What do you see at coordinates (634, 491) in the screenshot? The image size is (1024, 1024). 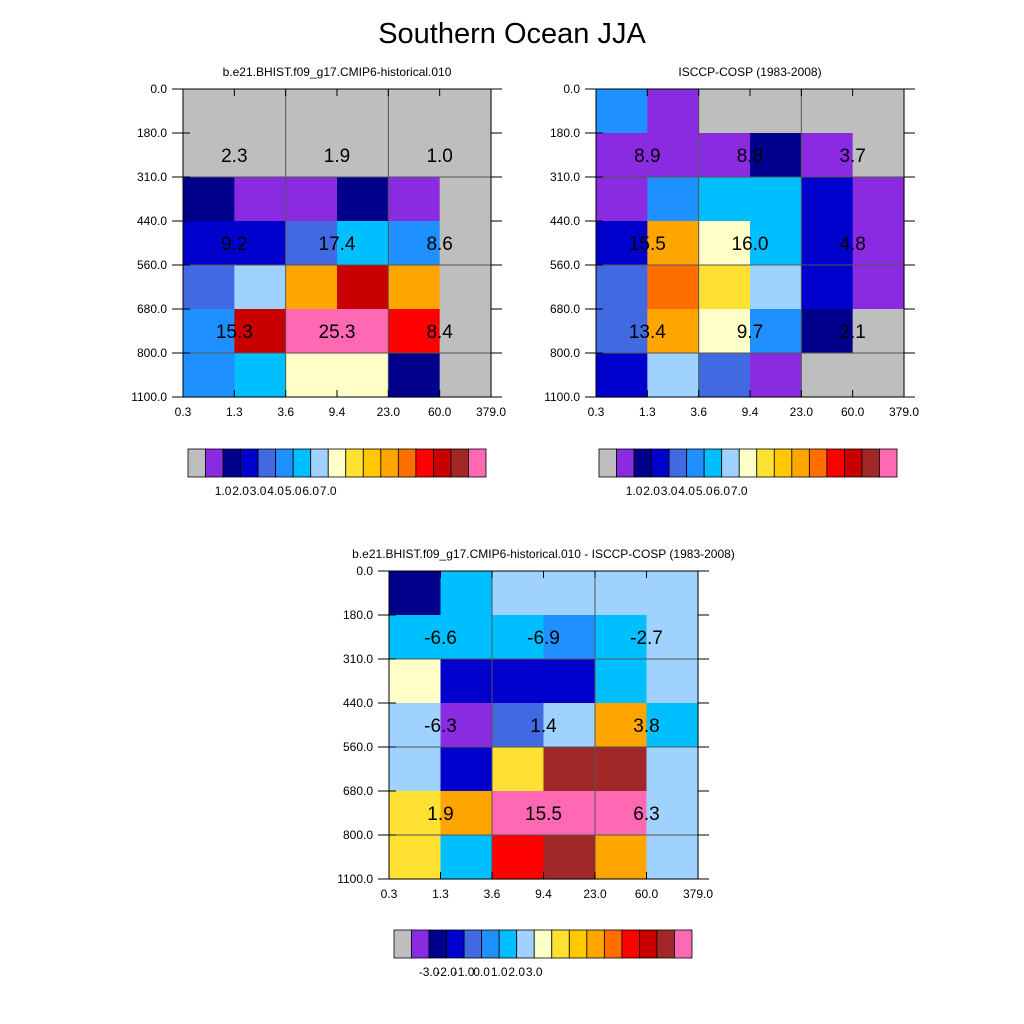 I see `colorbar-label: 1.0` at bounding box center [634, 491].